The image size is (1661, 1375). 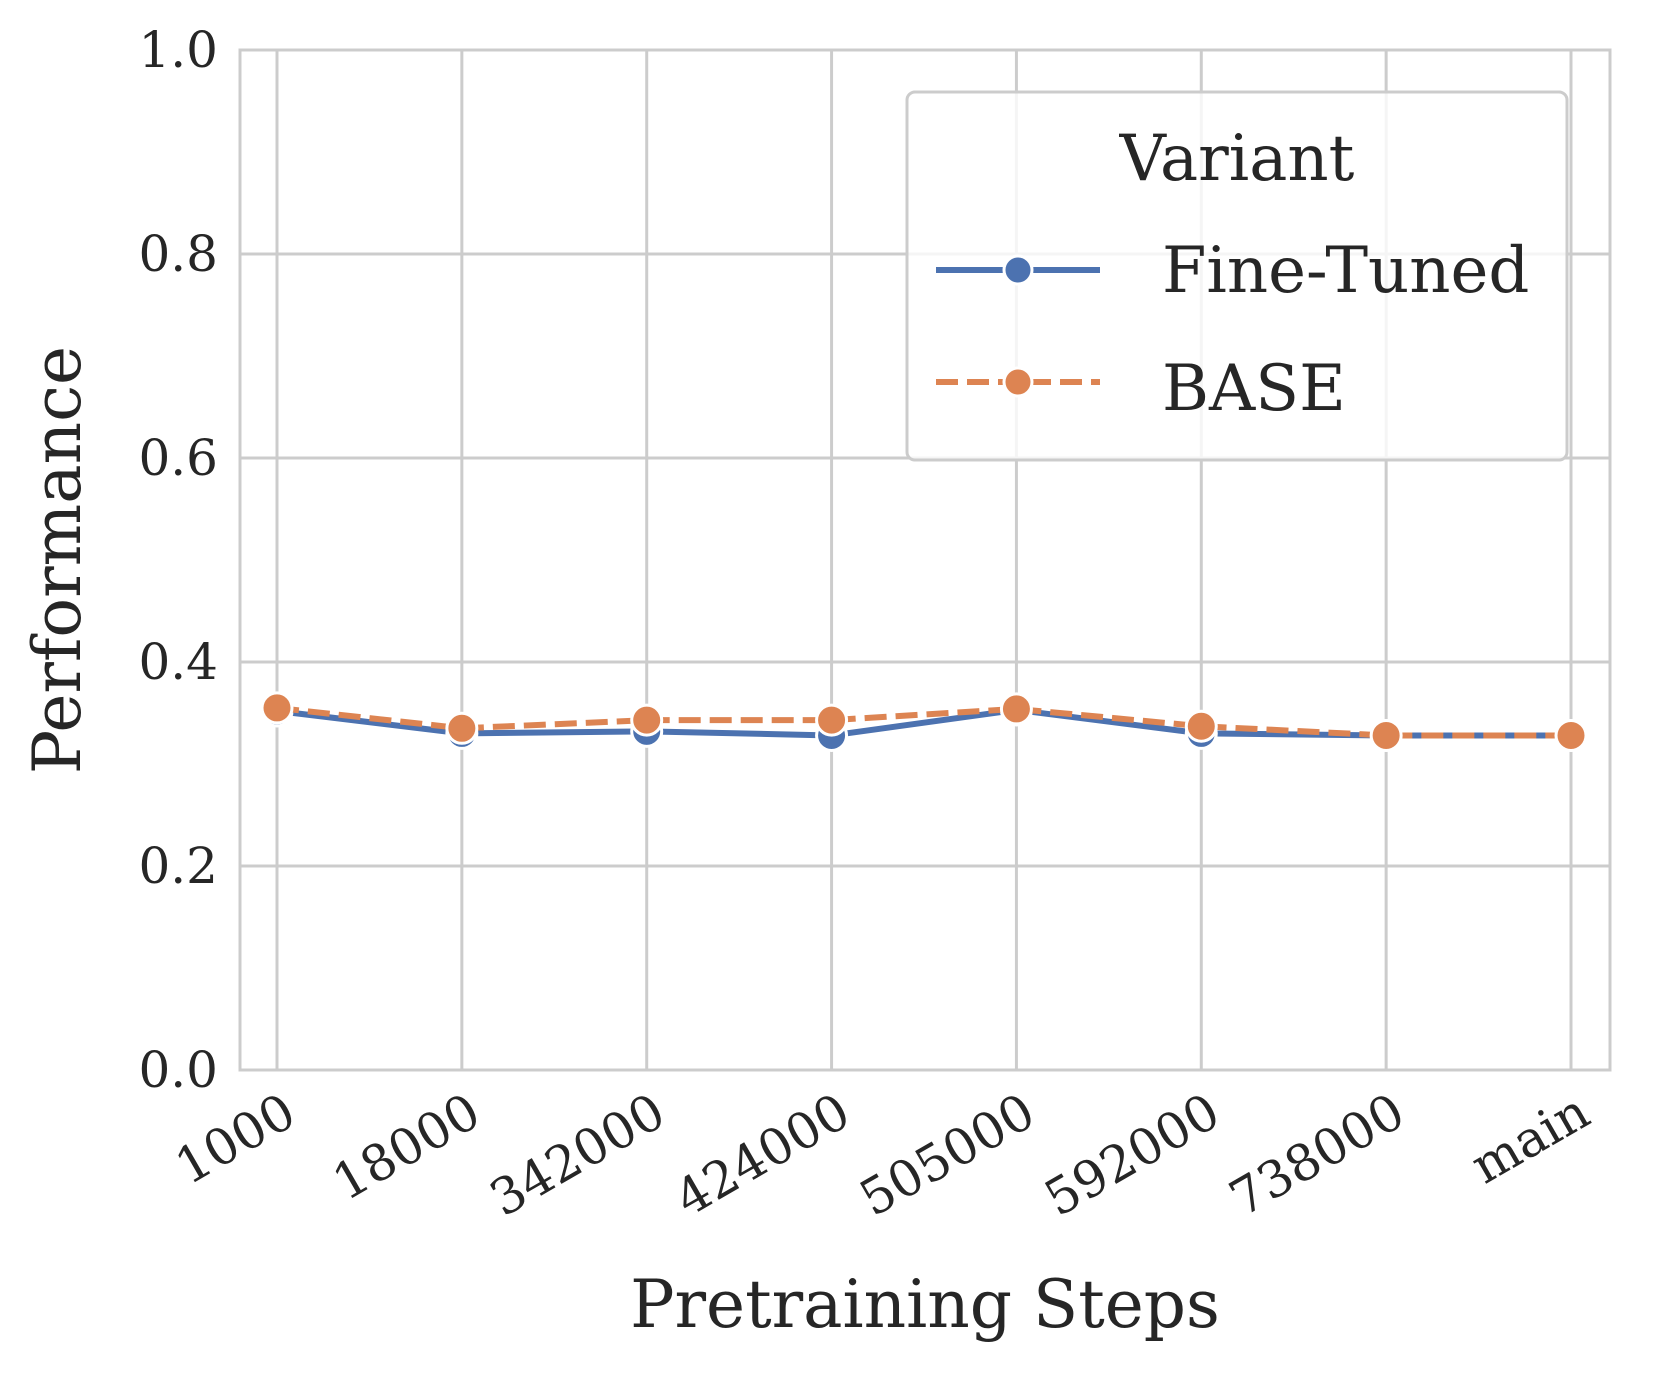 What do you see at coordinates (178, 560) in the screenshot?
I see `y-tick-labels: 0.0 0.2 0.4 0.6 0.8 1.0` at bounding box center [178, 560].